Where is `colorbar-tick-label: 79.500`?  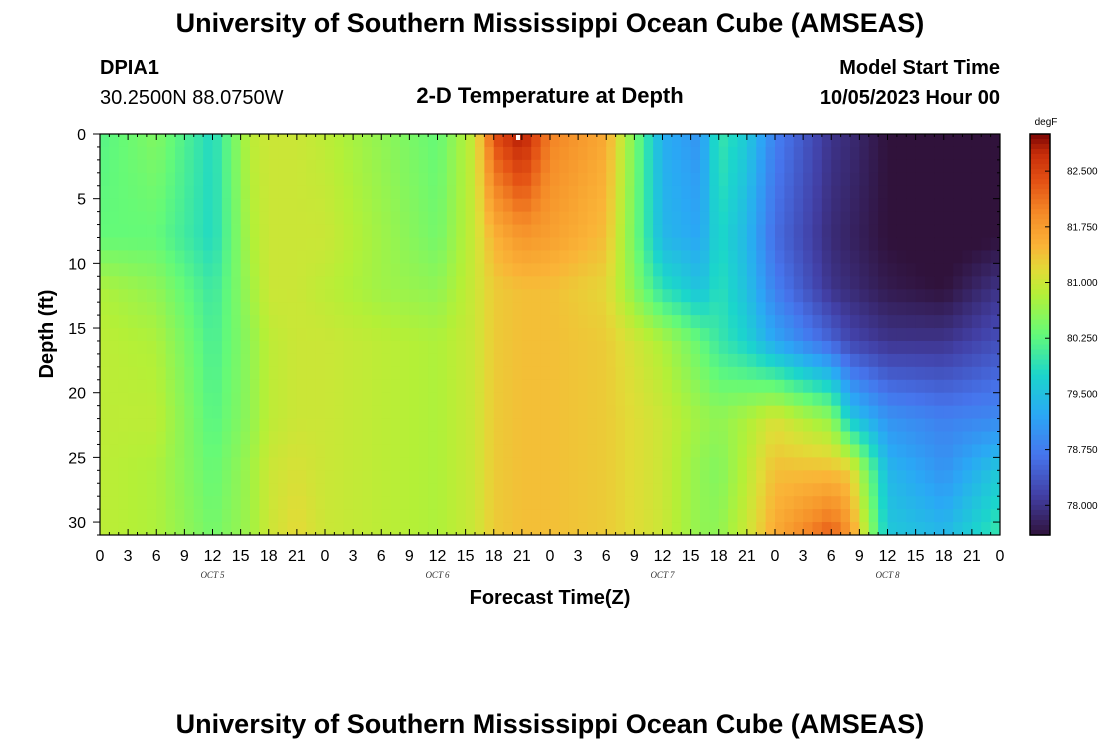 colorbar-tick-label: 79.500 is located at coordinates (1082, 394).